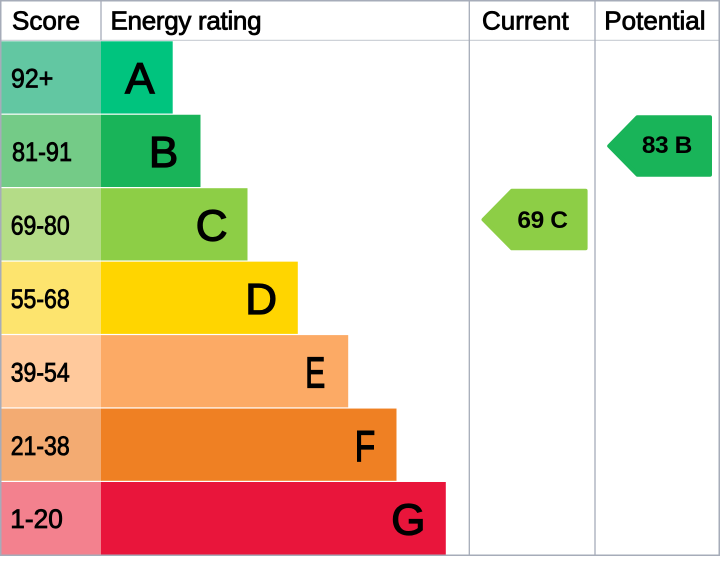 The image size is (720, 561). What do you see at coordinates (32, 79) in the screenshot?
I see `svg-text: 92+` at bounding box center [32, 79].